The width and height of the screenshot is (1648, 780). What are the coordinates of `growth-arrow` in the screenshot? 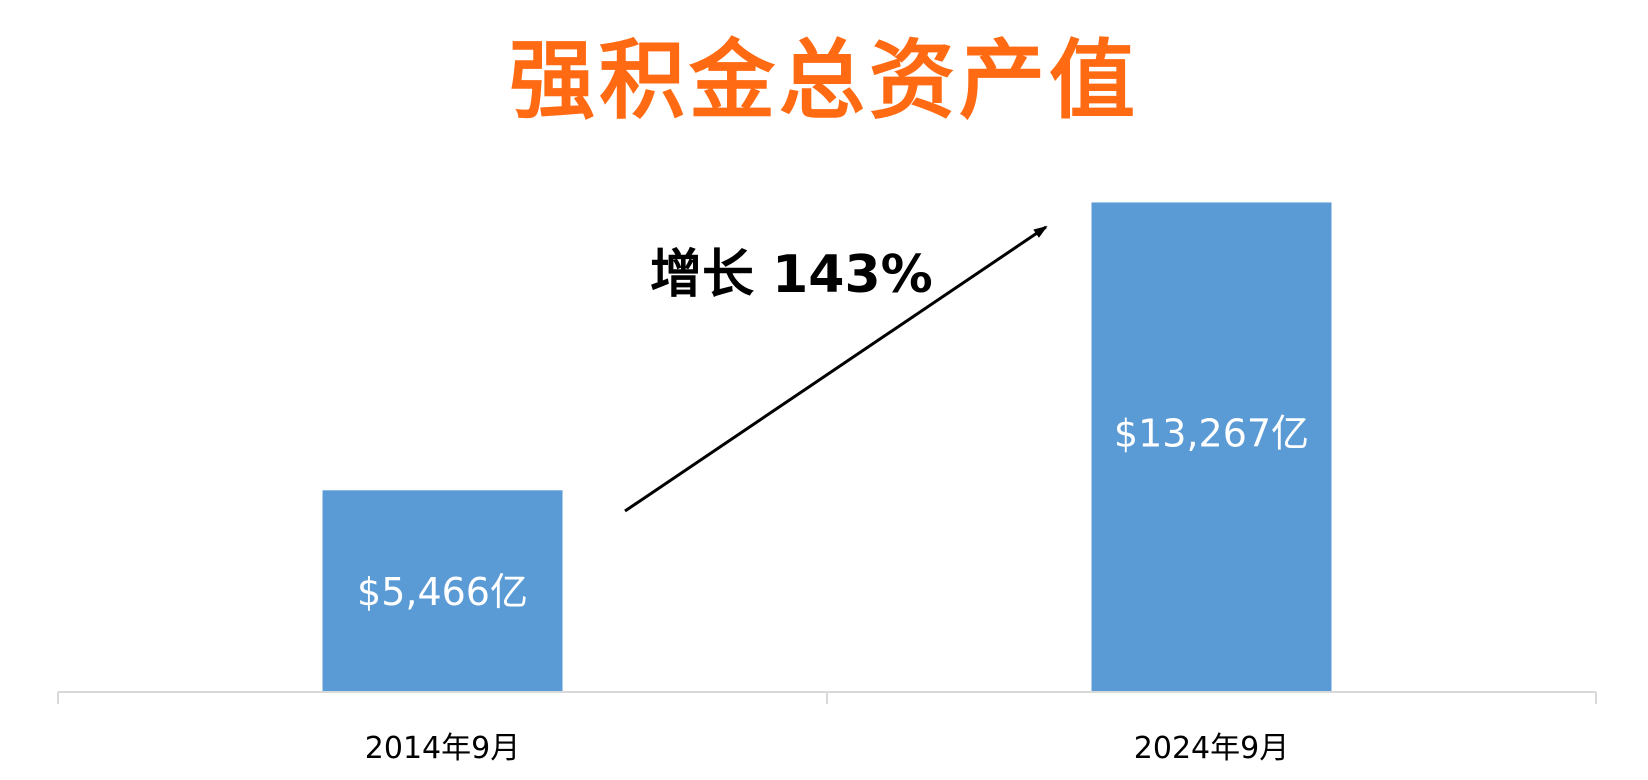 It's located at (836, 369).